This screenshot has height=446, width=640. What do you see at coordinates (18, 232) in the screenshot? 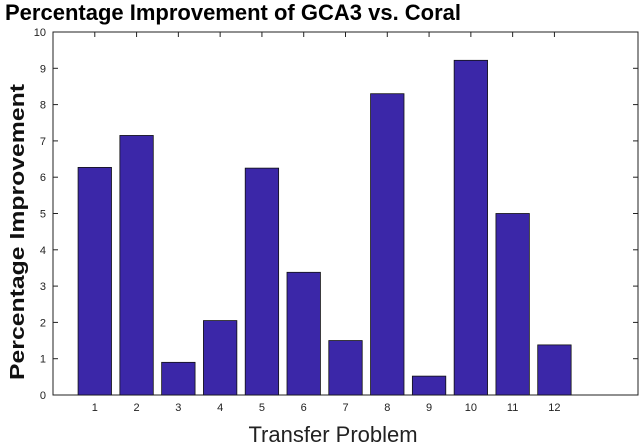
I see `y-axis-label: Percentage Improvement` at bounding box center [18, 232].